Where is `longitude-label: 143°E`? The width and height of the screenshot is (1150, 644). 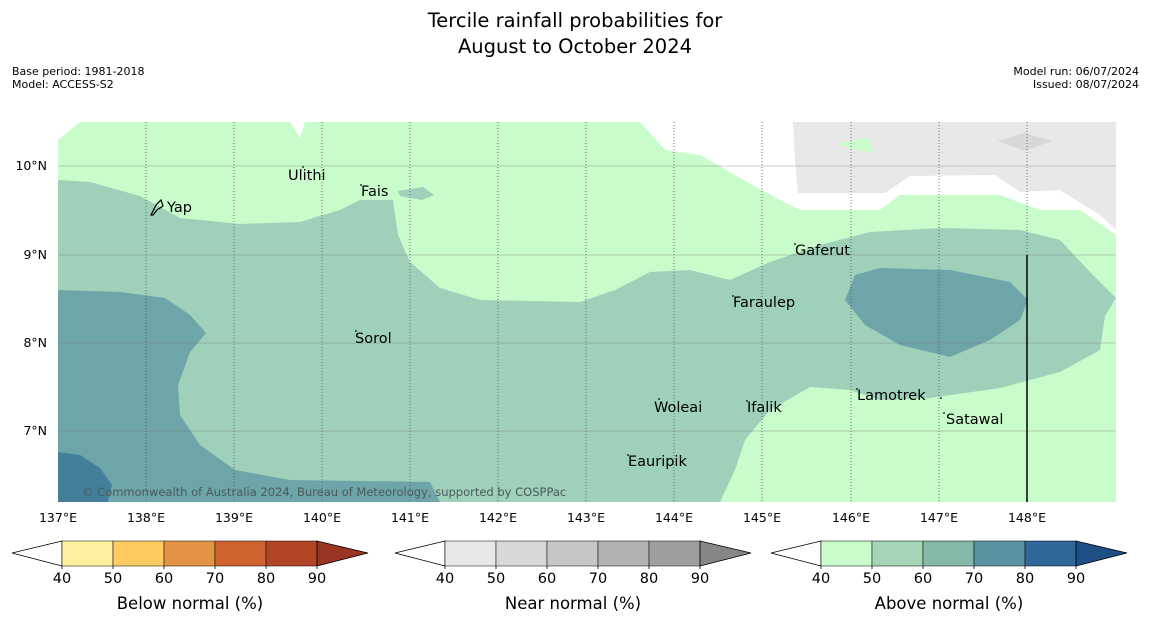
longitude-label: 143°E is located at coordinates (586, 517).